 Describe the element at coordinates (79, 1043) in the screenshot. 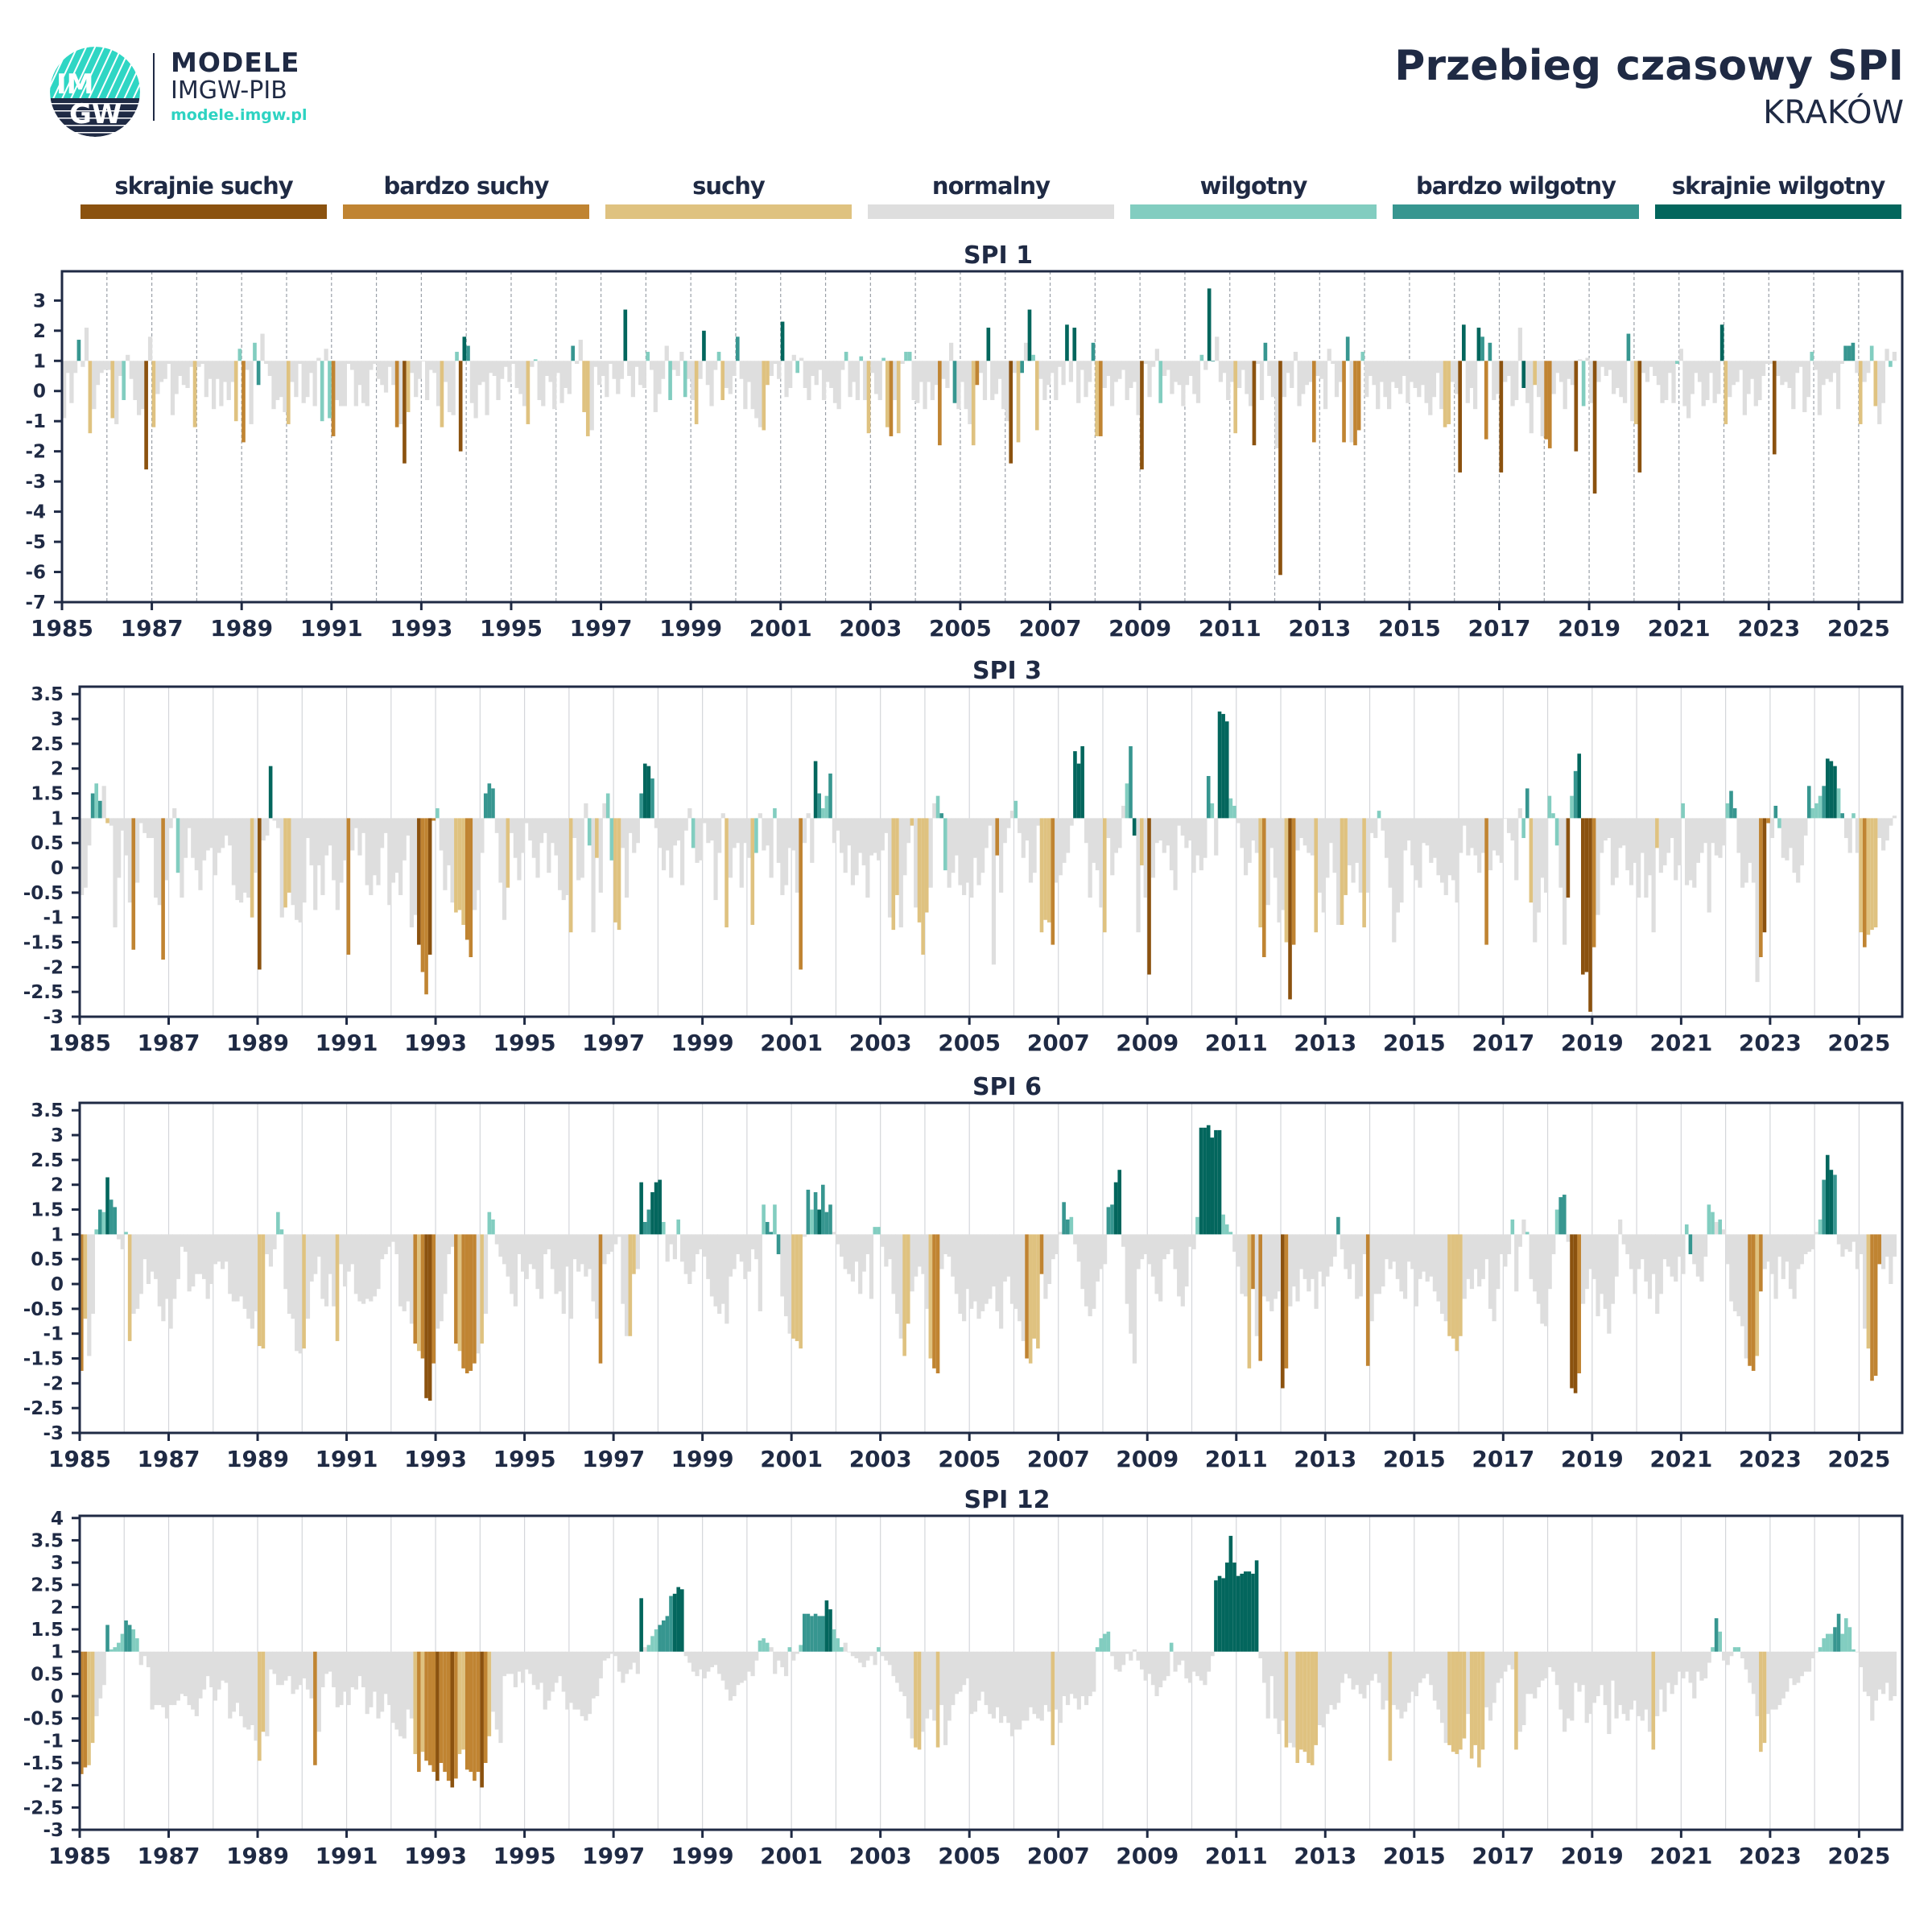

I see `x-tick-label: 1985` at that location.